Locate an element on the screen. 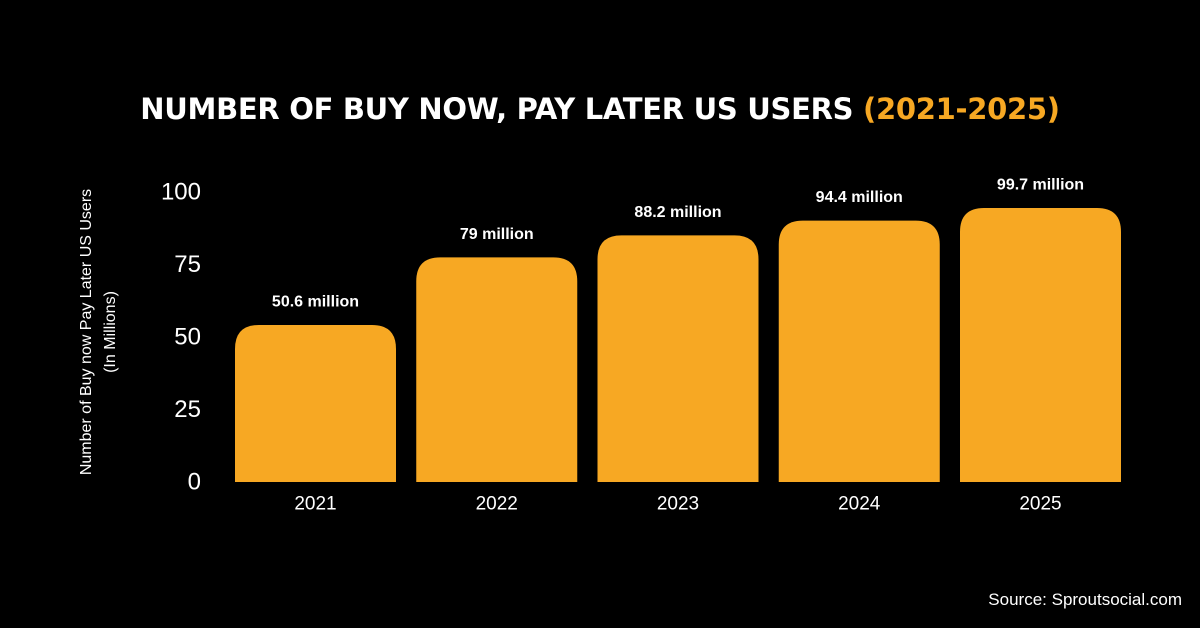 This screenshot has height=628, width=1200. bar-2023 is located at coordinates (678, 358).